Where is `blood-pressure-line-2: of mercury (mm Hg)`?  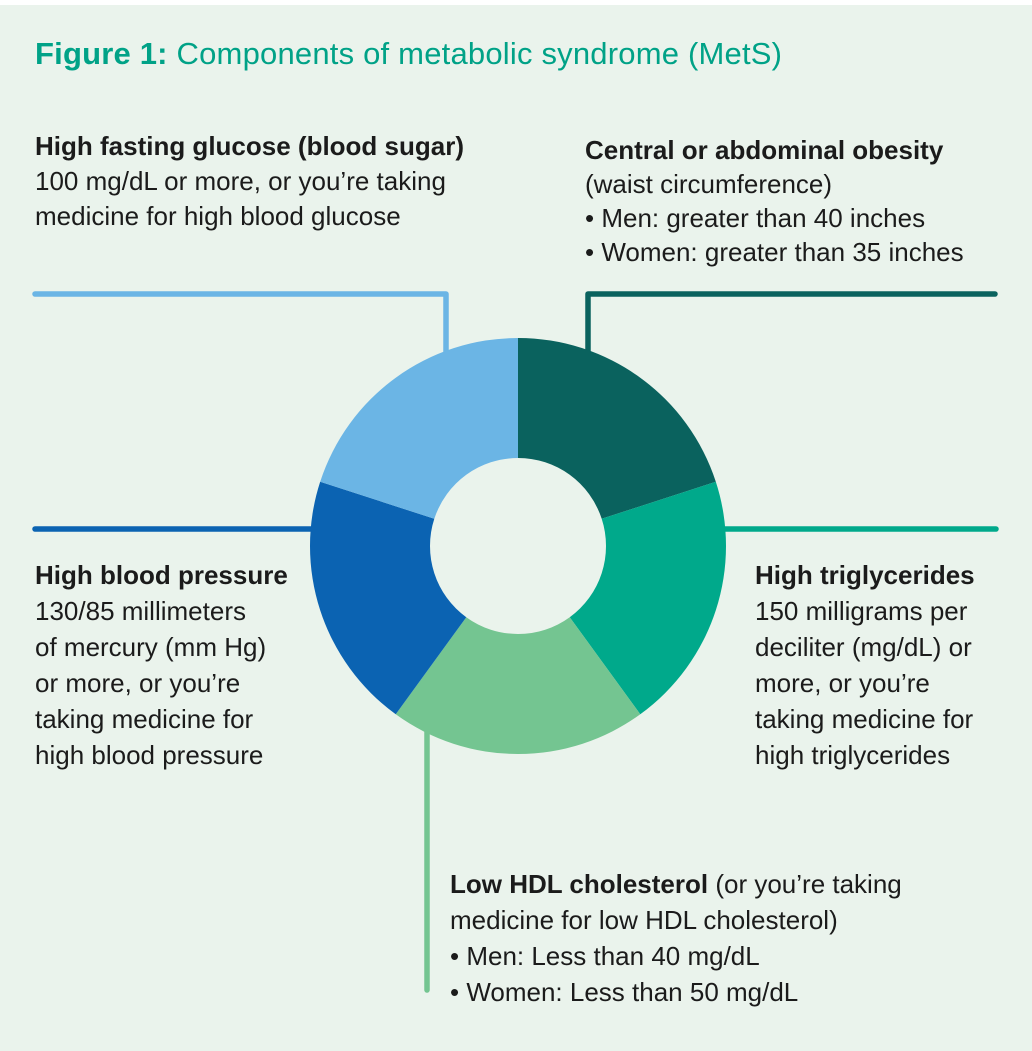 blood-pressure-line-2: of mercury (mm Hg) is located at coordinates (151, 647).